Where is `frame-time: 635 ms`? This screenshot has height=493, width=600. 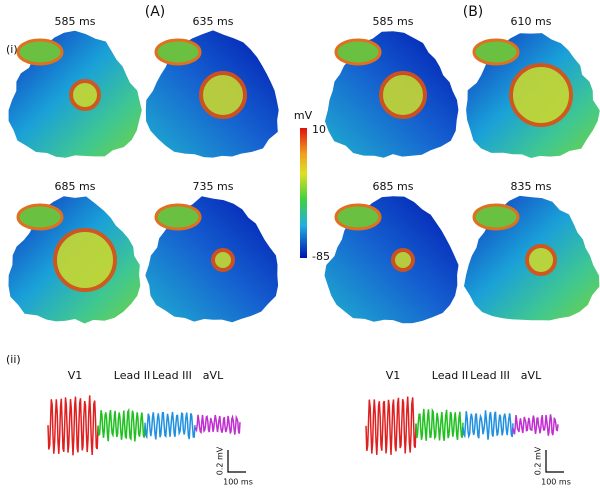 frame-time: 635 ms is located at coordinates (213, 21).